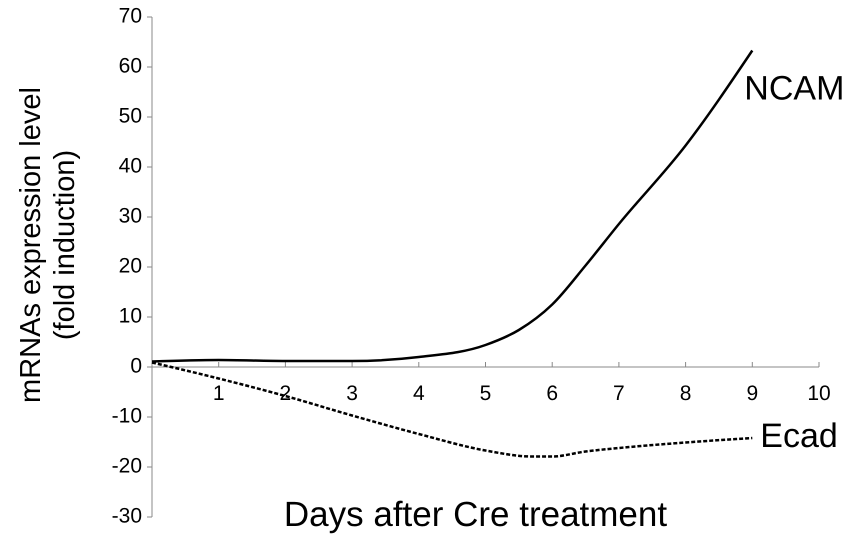 This screenshot has height=538, width=865. What do you see at coordinates (794, 88) in the screenshot?
I see `series-label: NCAM` at bounding box center [794, 88].